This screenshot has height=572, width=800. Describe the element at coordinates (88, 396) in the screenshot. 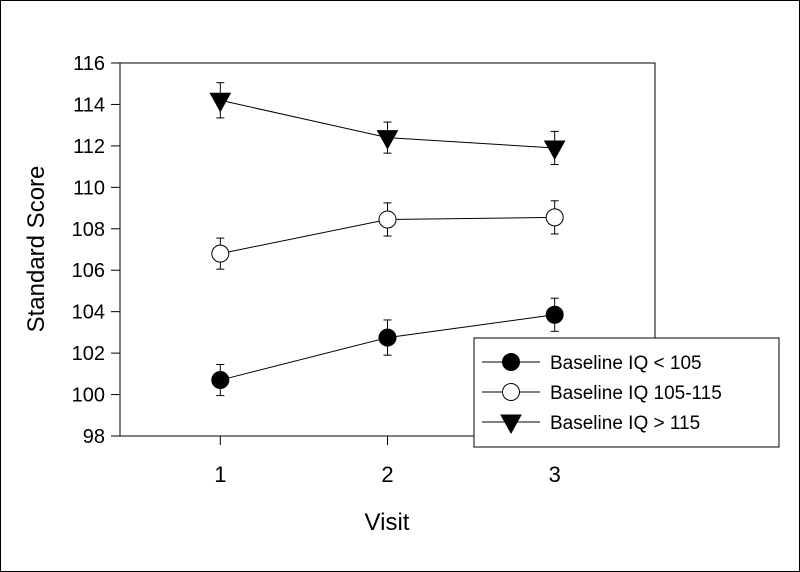

I see `y-tick-label: 100` at that location.